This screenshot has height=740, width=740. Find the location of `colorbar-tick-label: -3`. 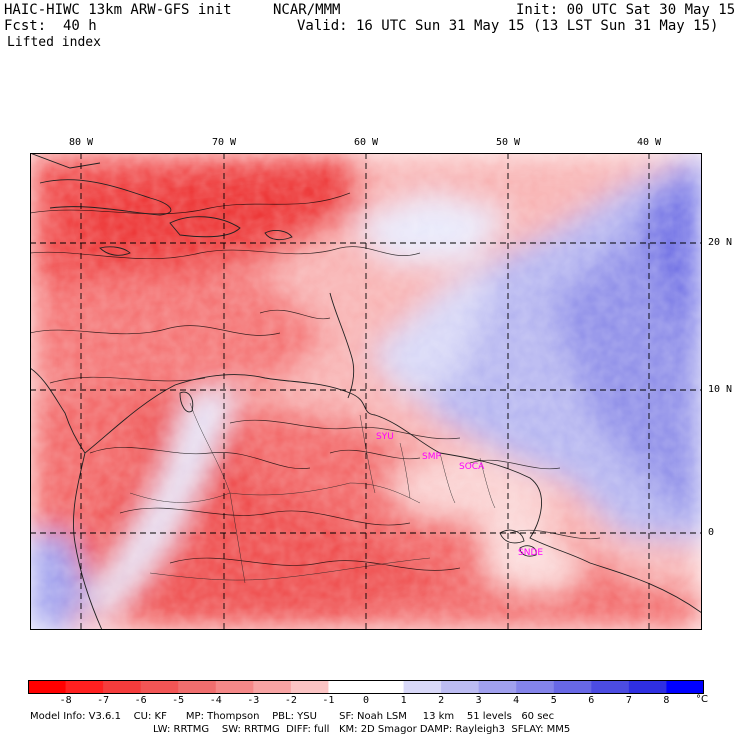

colorbar-tick-label: -3 is located at coordinates (253, 700).